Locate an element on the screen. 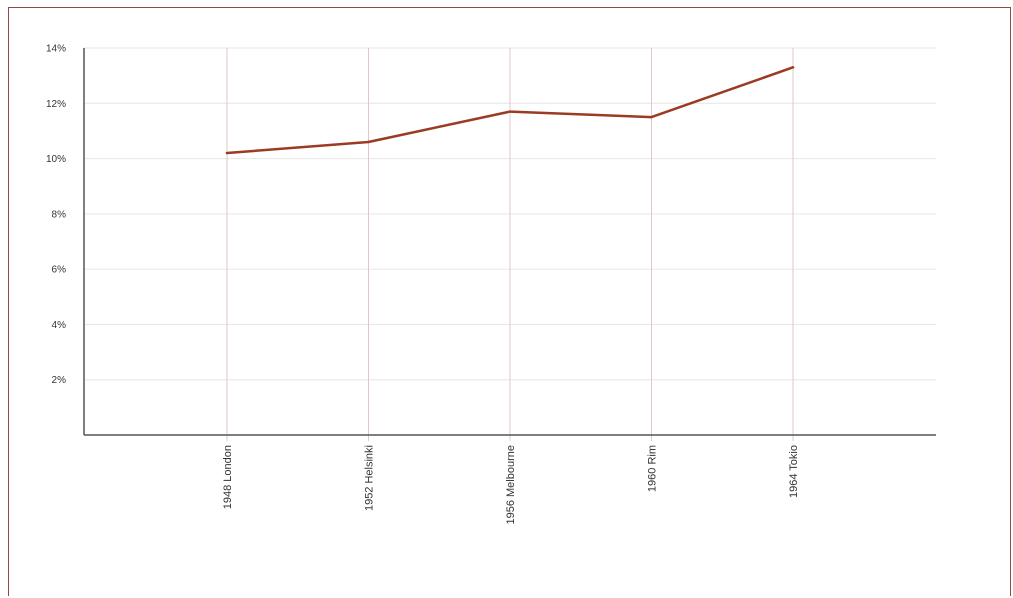 This screenshot has height=598, width=1013. y-tick-label: 4% is located at coordinates (59, 325).